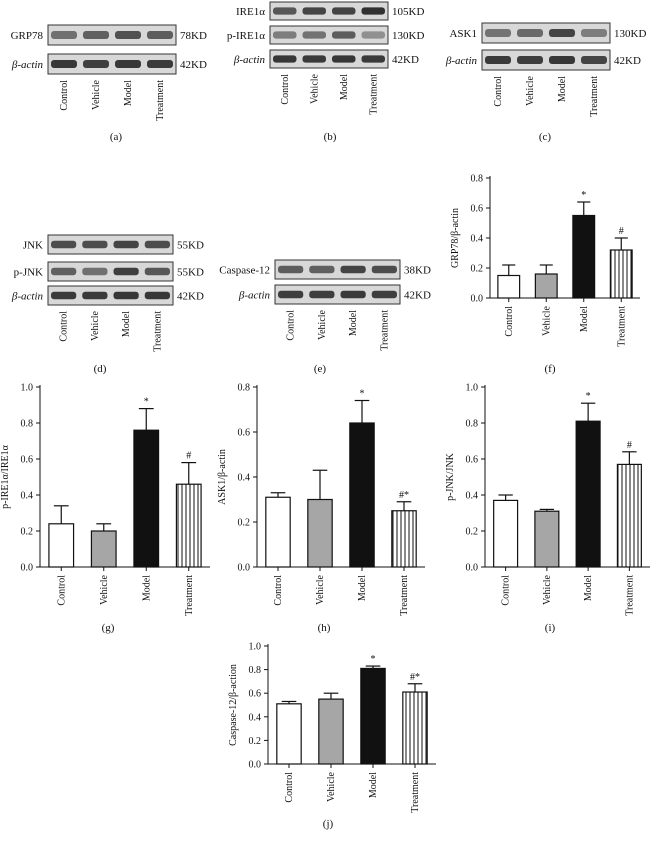 The width and height of the screenshot is (657, 841). Describe the element at coordinates (621, 326) in the screenshot. I see `x-tick-label: Treatment` at that location.